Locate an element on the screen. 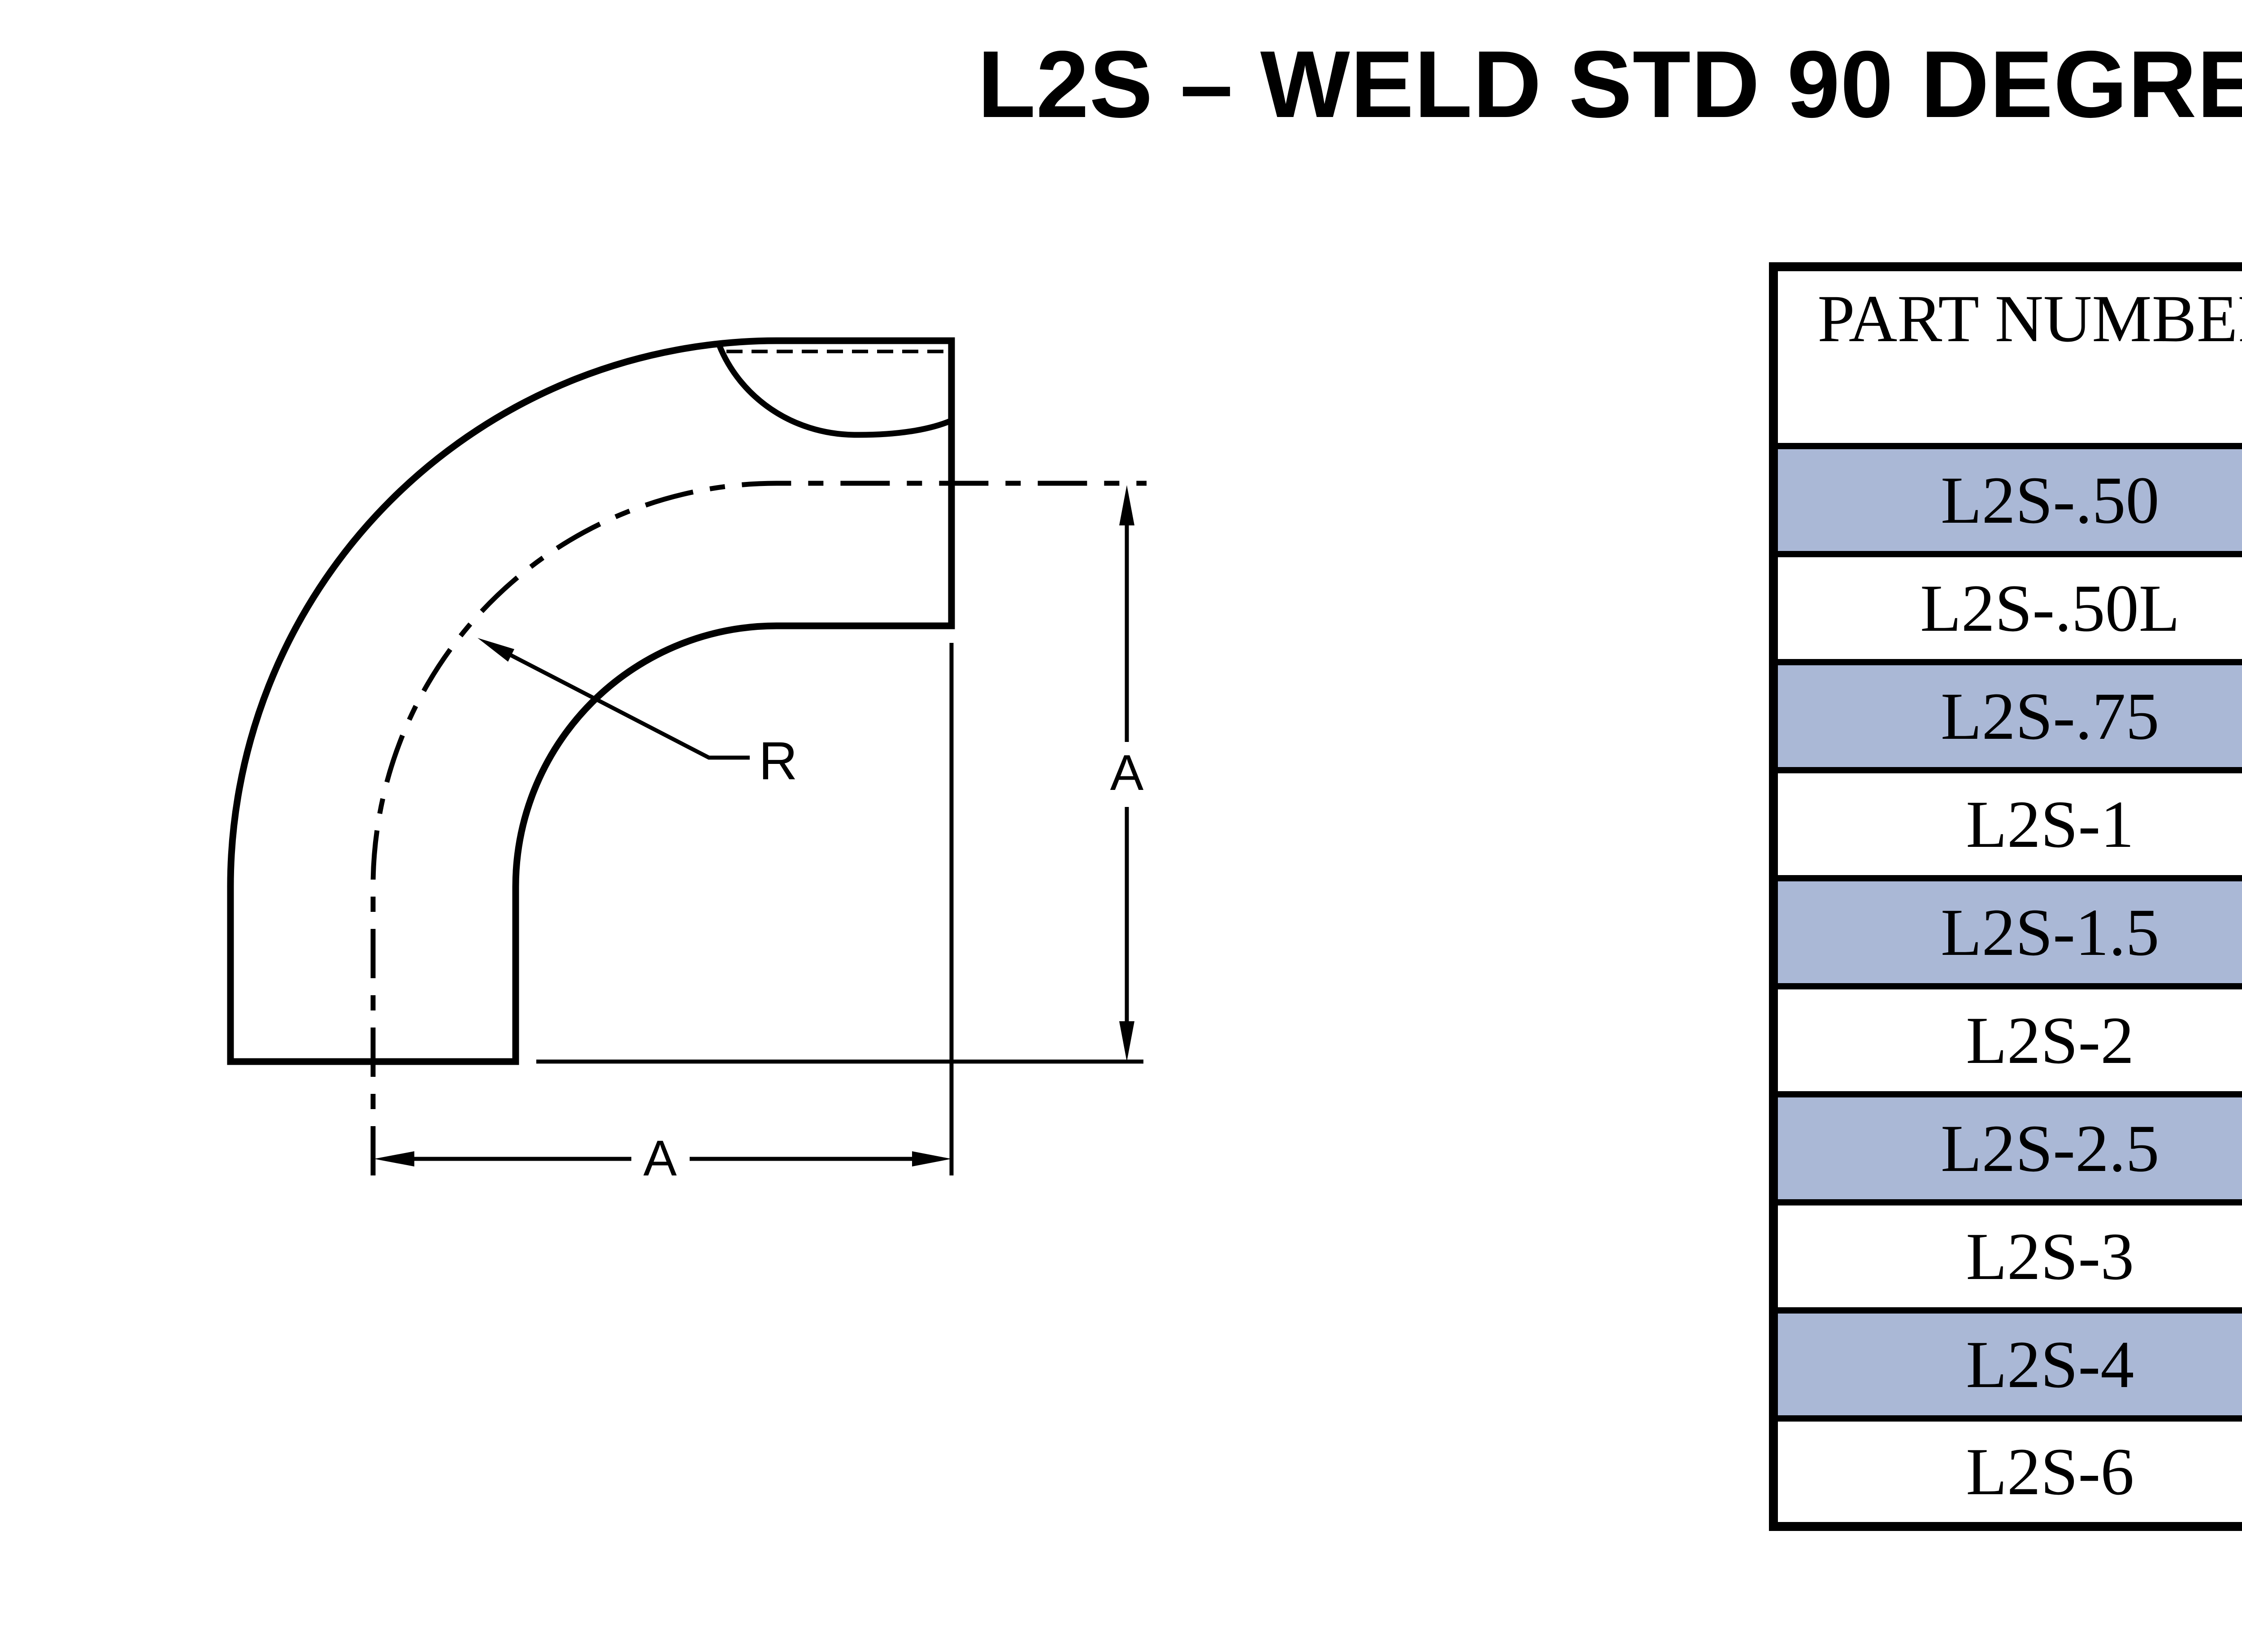  arrow-up-icon is located at coordinates (1126, 505).